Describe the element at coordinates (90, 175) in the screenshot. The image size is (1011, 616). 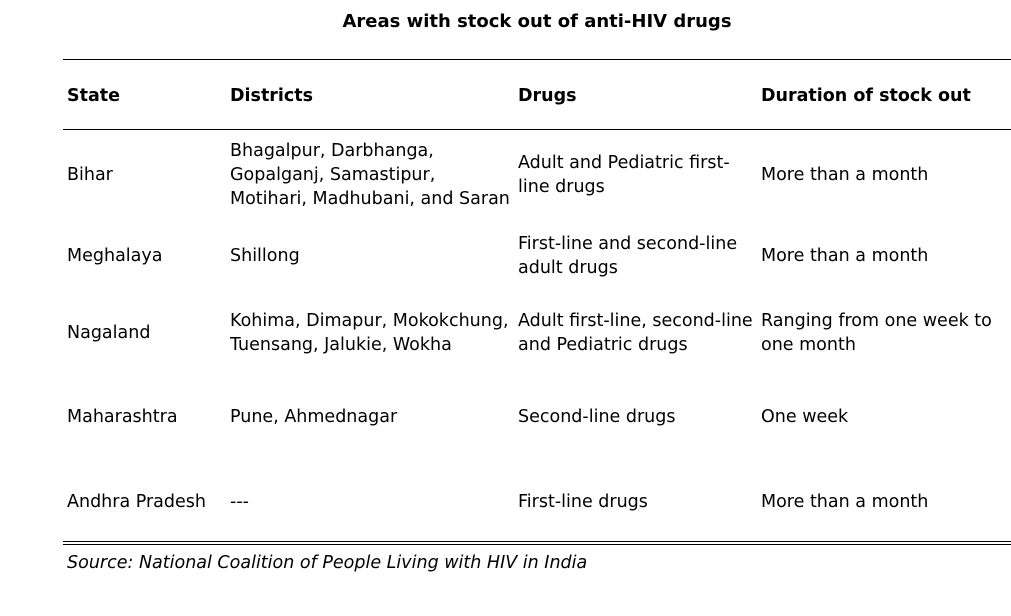
I see `cell-state: Bihar` at that location.